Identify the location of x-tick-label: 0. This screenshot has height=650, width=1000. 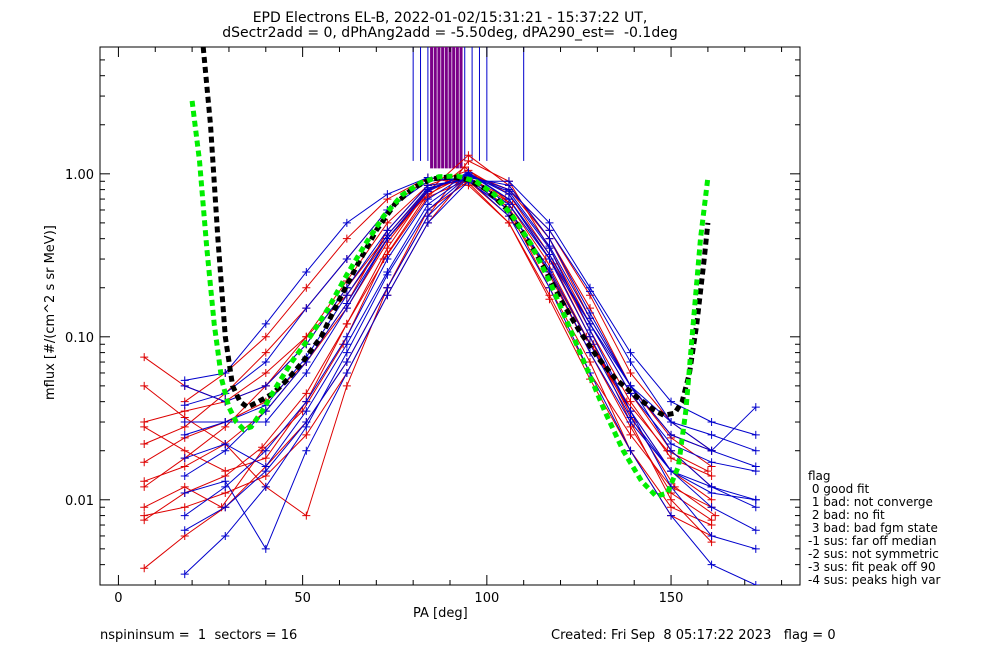
(118, 598).